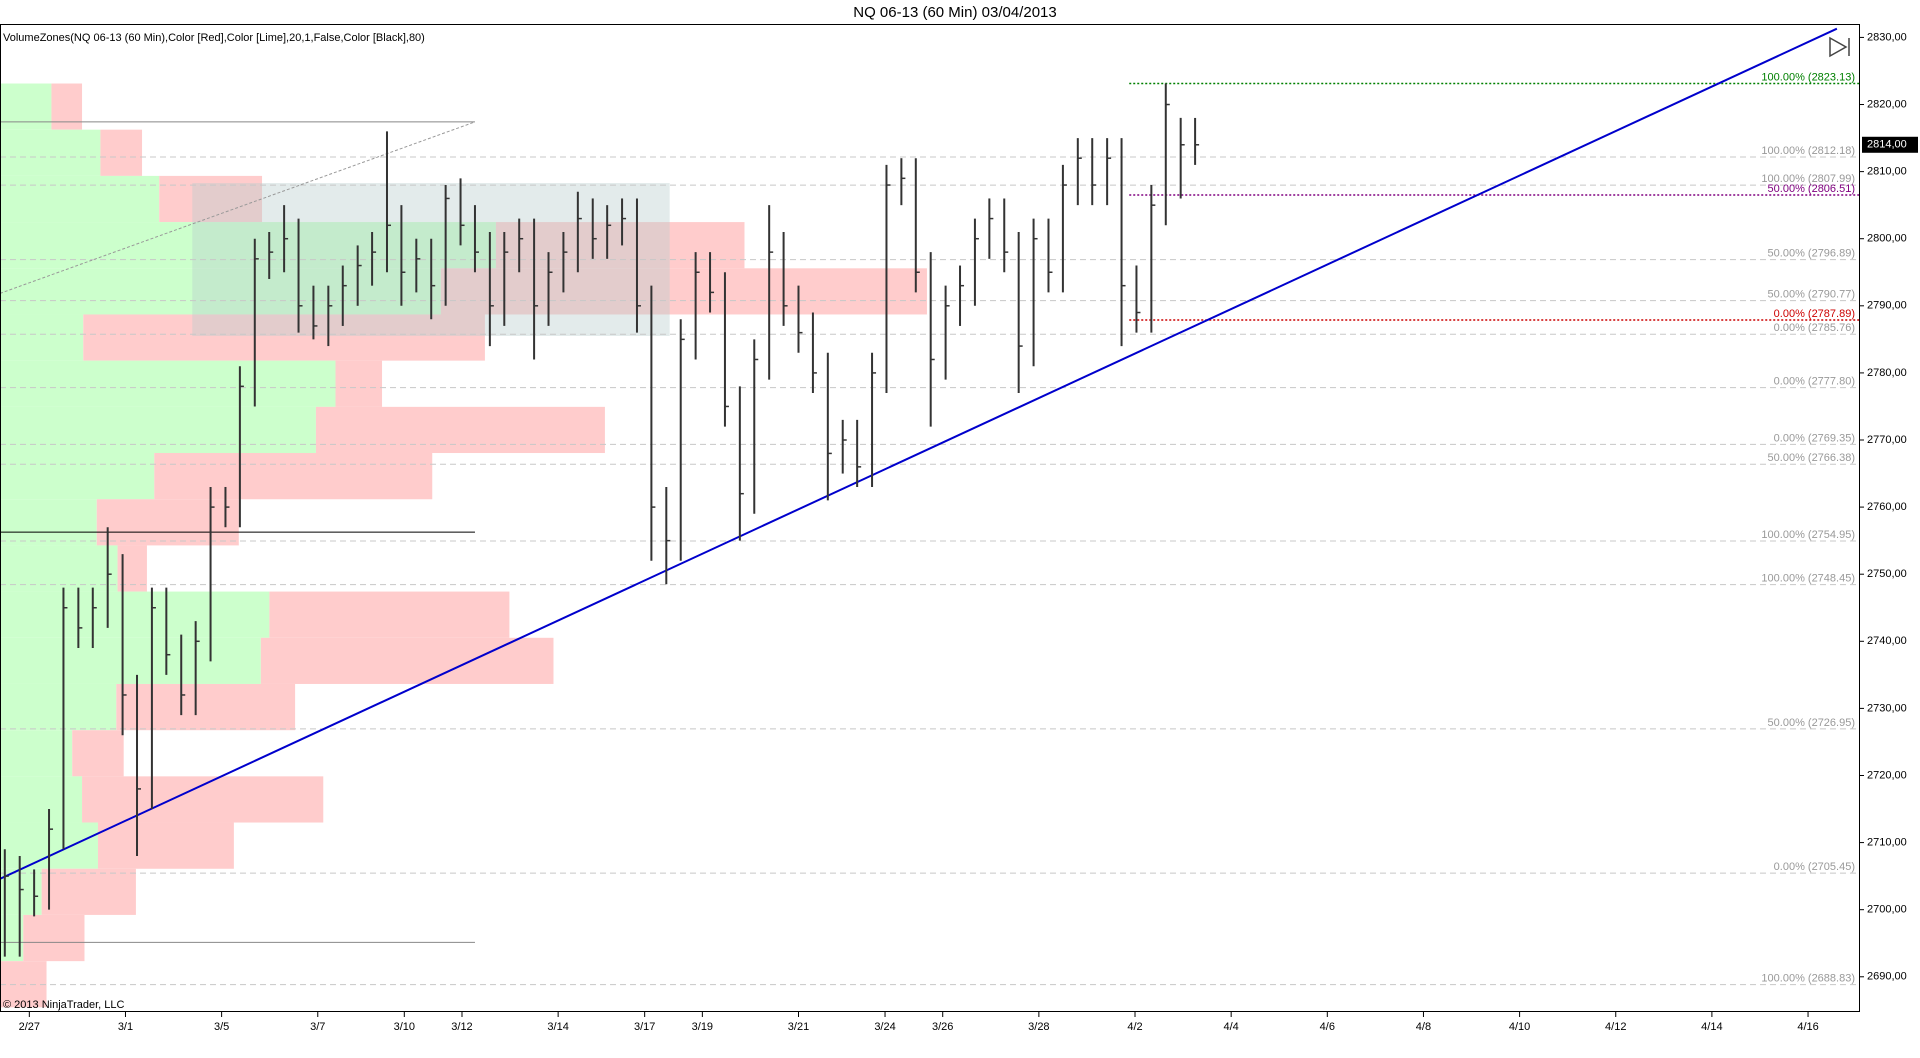  I want to click on fib-level-label: 50.00% (2806.51), so click(1811, 189).